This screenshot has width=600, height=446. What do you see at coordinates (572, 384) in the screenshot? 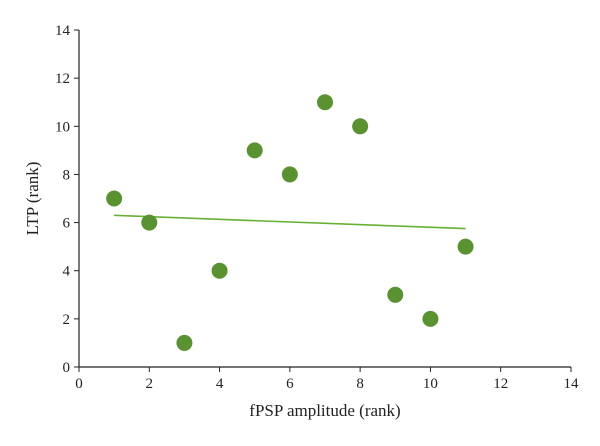
I see `x-tick-label: 14` at bounding box center [572, 384].